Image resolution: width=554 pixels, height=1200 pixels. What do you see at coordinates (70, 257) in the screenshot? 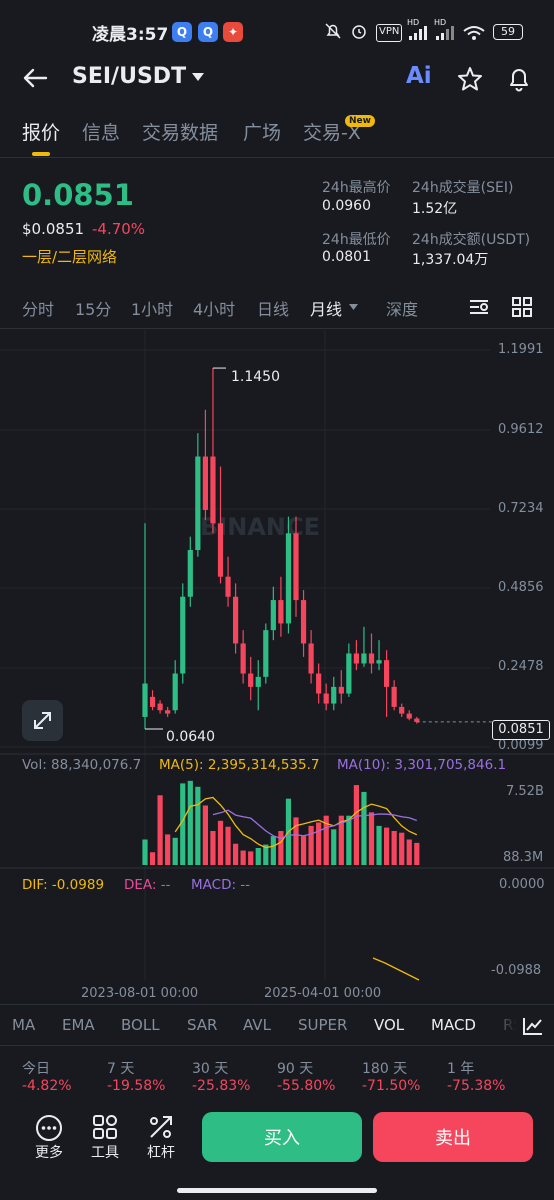
I see `network-tag: 一层/二层网络` at bounding box center [70, 257].